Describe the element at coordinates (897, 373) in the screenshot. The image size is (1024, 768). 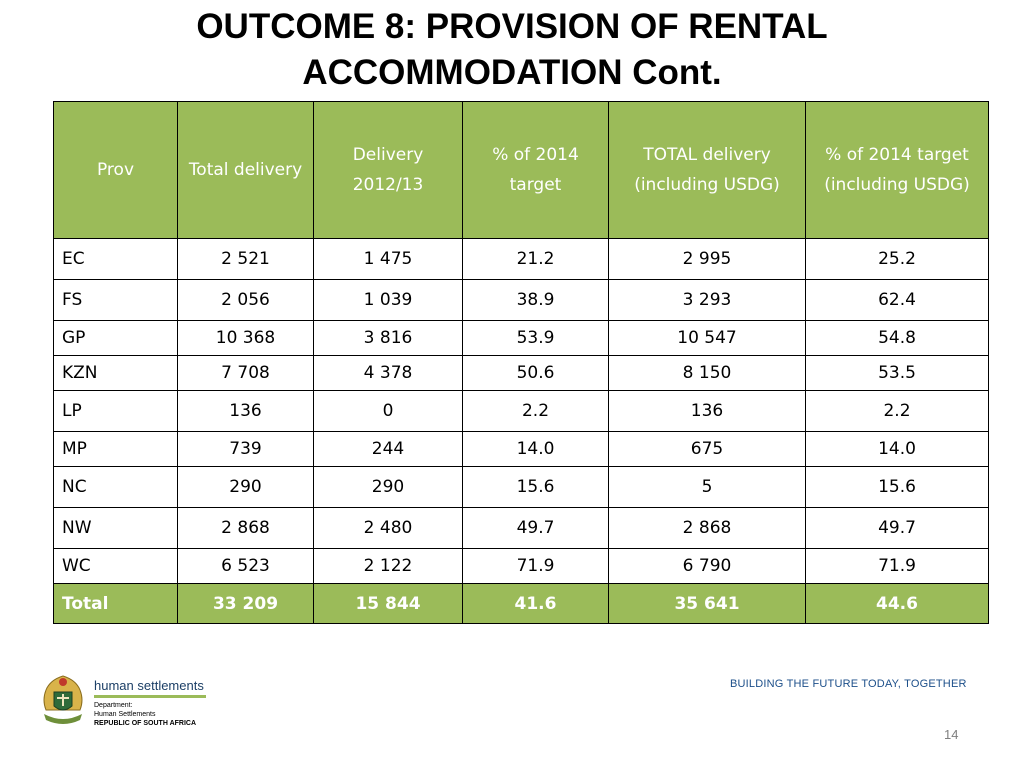
I see `cell-pct-usdg: 53.5` at that location.